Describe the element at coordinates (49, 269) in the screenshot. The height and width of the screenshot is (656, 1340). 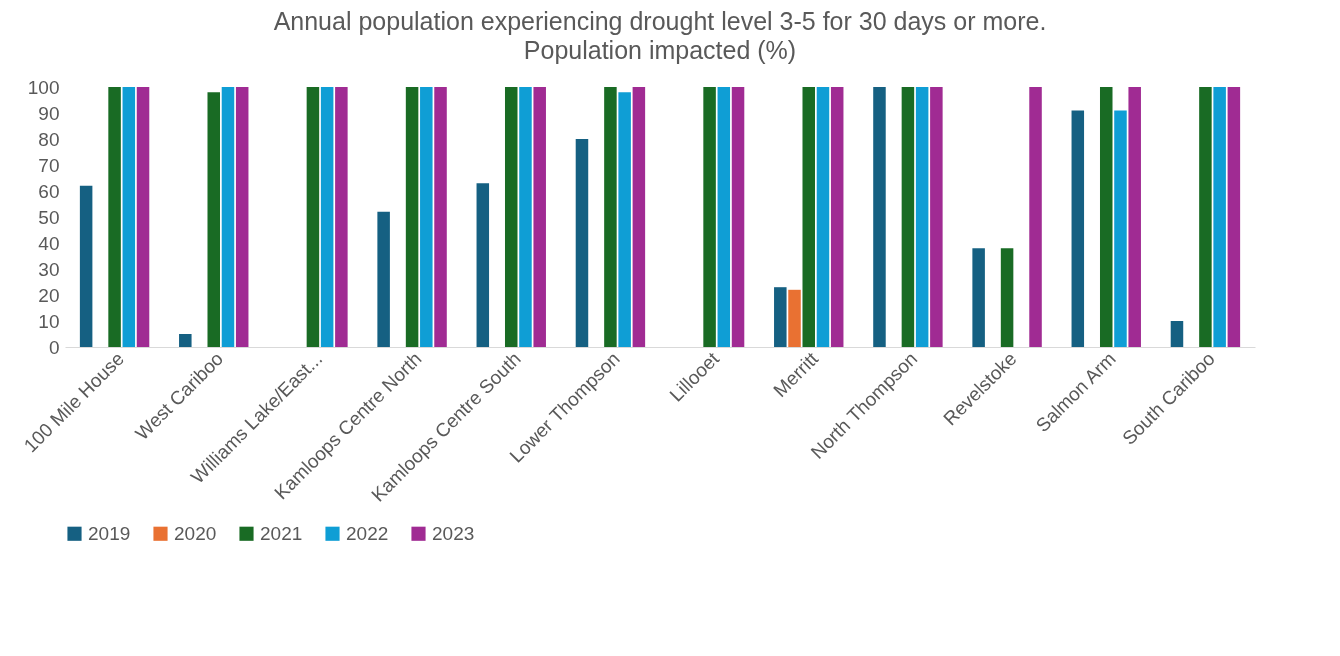
I see `y-tick-label: 30` at that location.